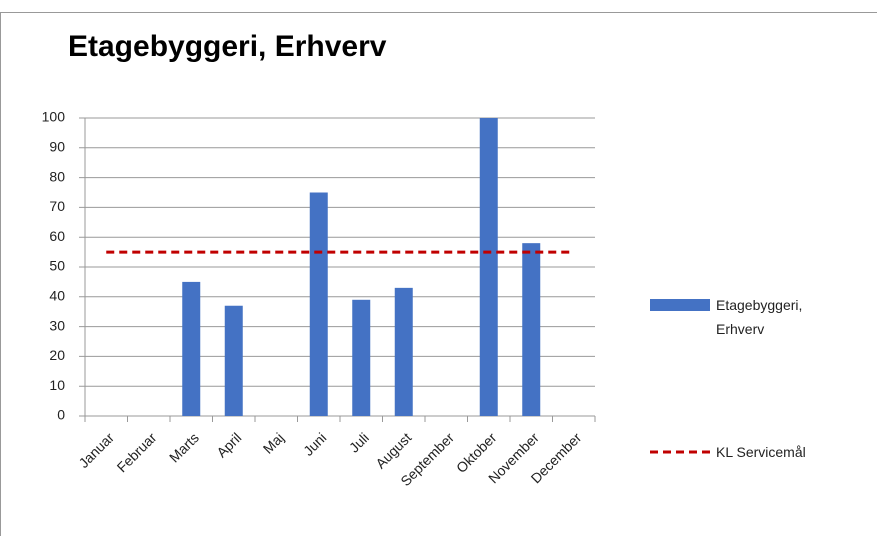  Describe the element at coordinates (227, 46) in the screenshot. I see `chart-title: Etagebyggeri, Erhverv` at that location.